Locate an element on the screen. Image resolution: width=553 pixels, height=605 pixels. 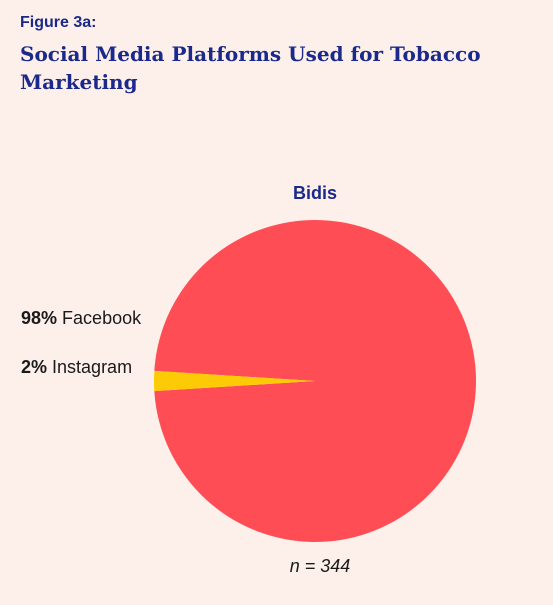
legend-percent-facebook: 98% is located at coordinates (39, 318).